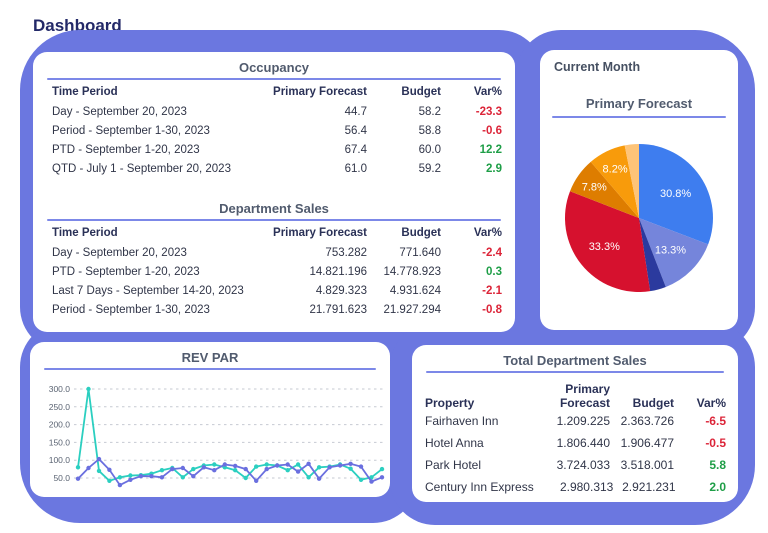  I want to click on y-axis-tick-label: 50.0, so click(61, 478).